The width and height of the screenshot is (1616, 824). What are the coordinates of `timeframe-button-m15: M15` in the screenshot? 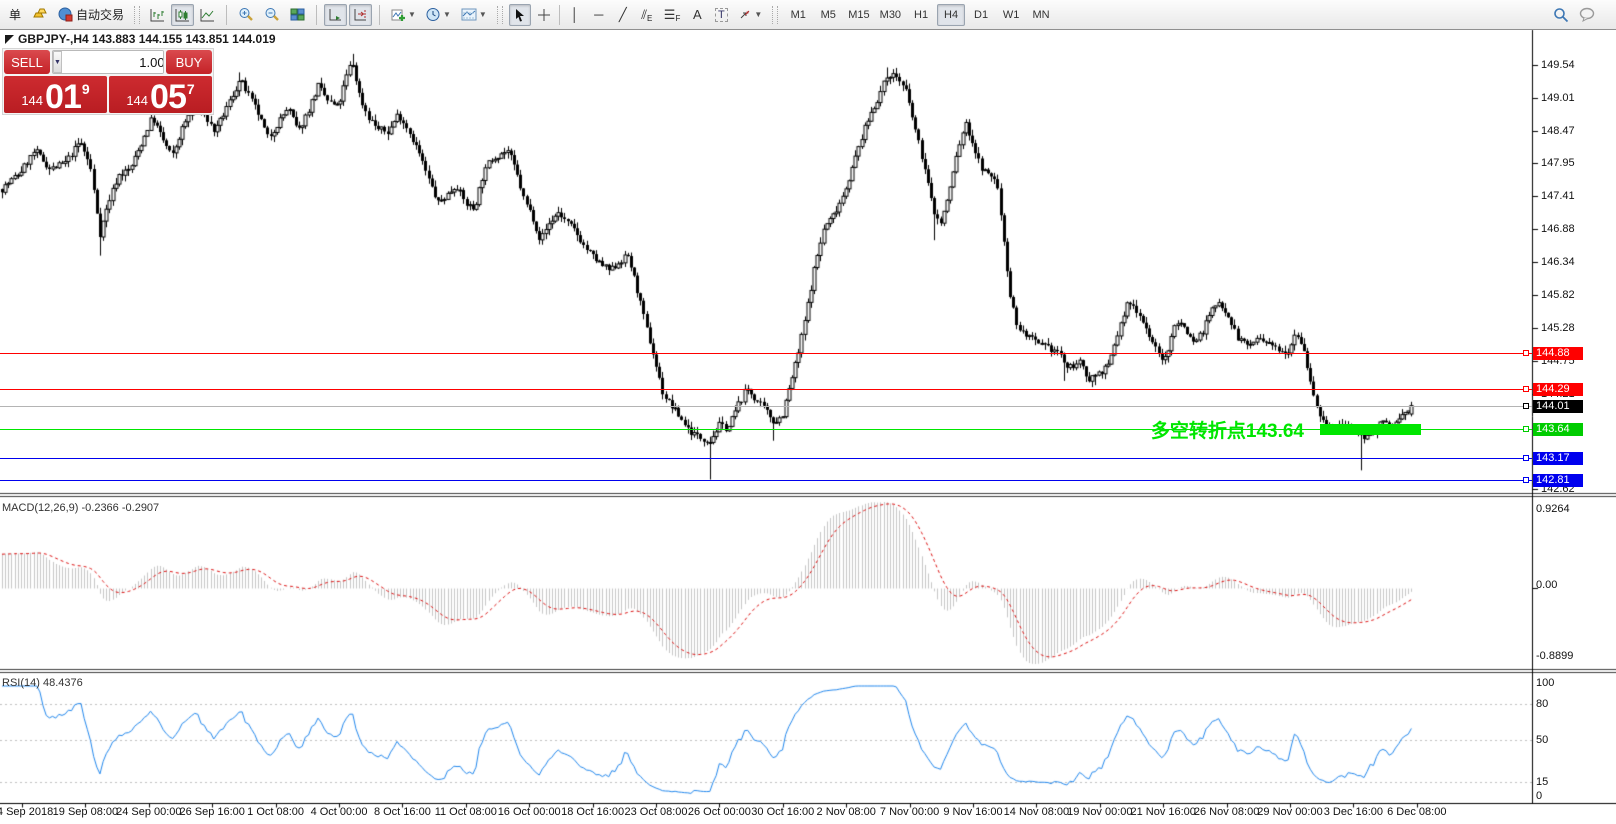 It's located at (859, 14).